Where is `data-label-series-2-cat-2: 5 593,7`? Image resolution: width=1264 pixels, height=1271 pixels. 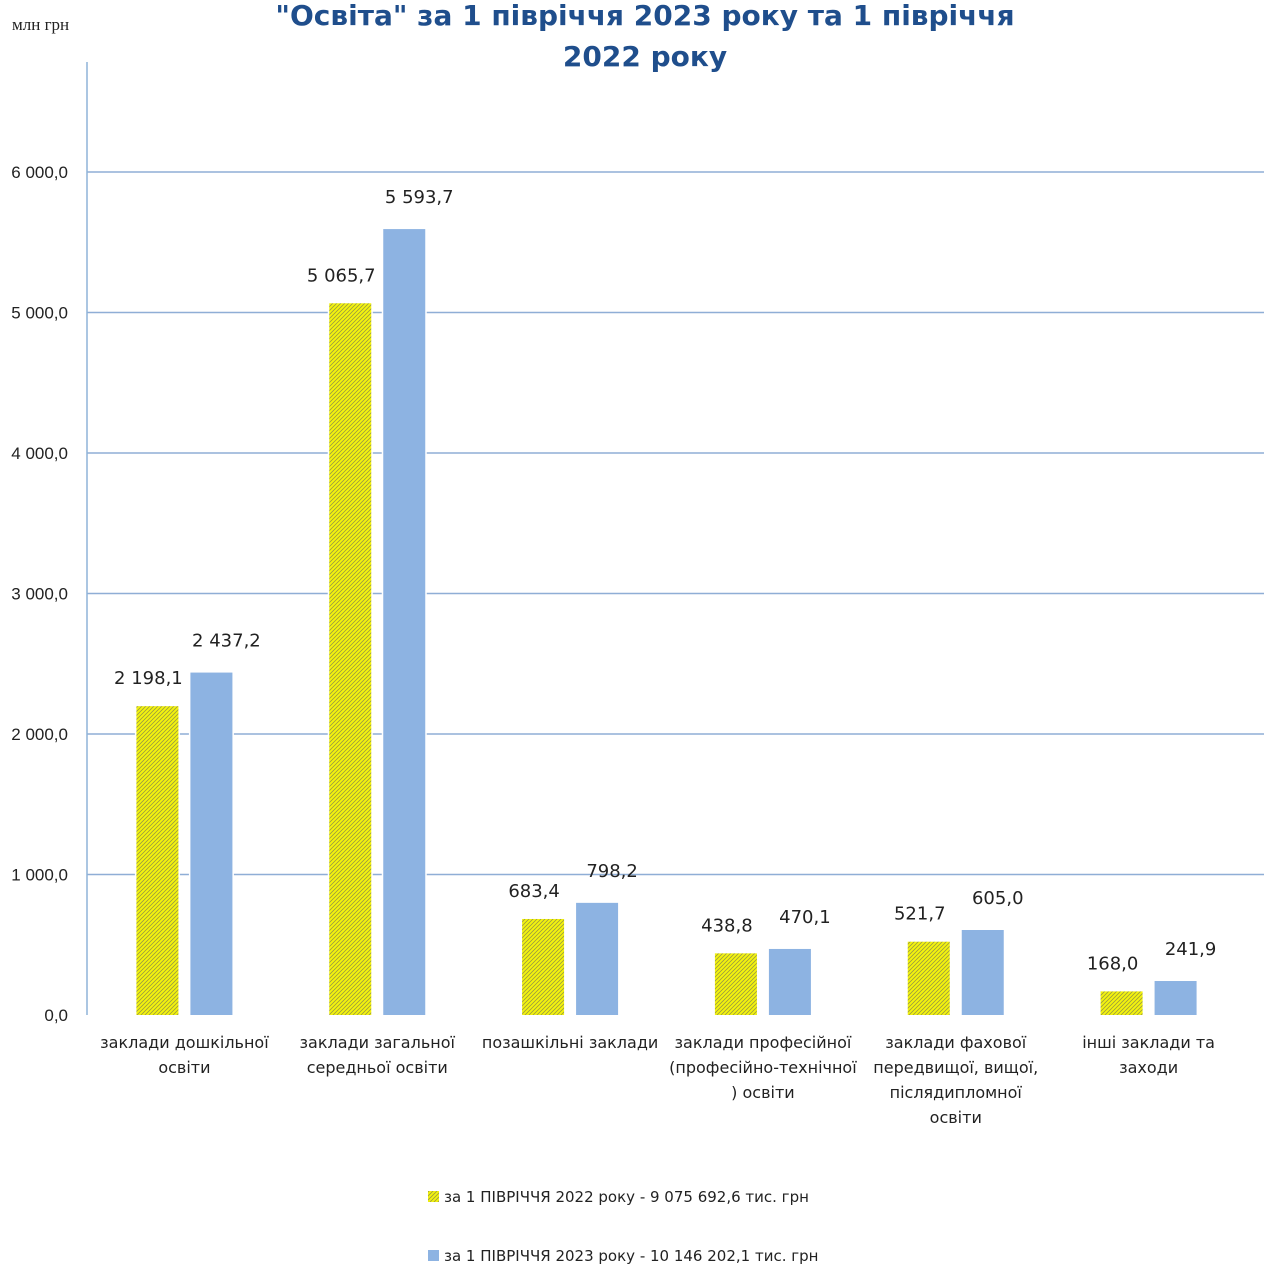 data-label-series-2-cat-2: 5 593,7 is located at coordinates (419, 197).